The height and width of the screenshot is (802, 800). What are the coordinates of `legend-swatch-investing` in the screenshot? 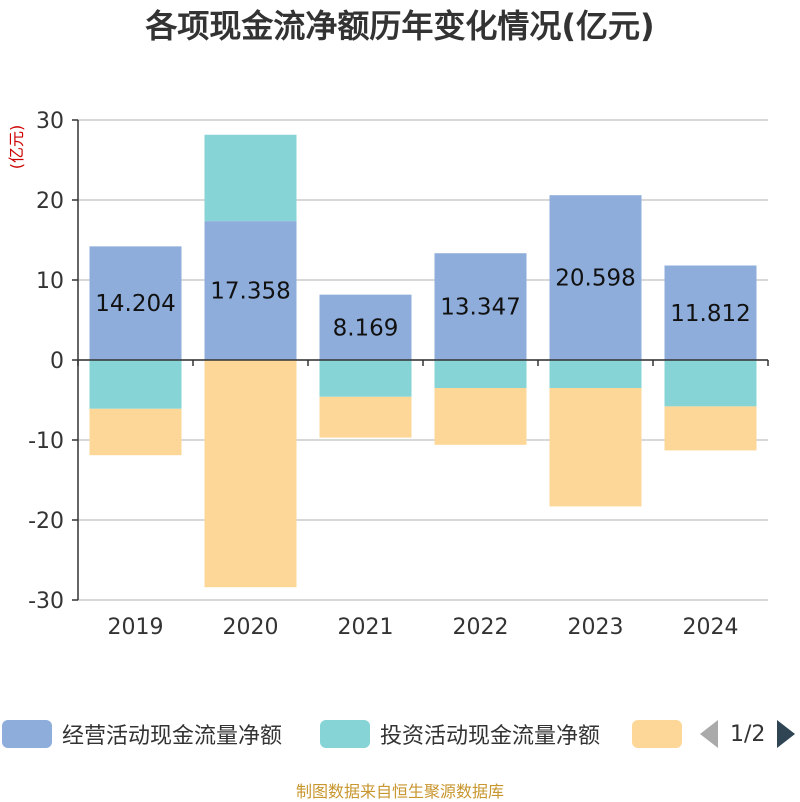 It's located at (345, 734).